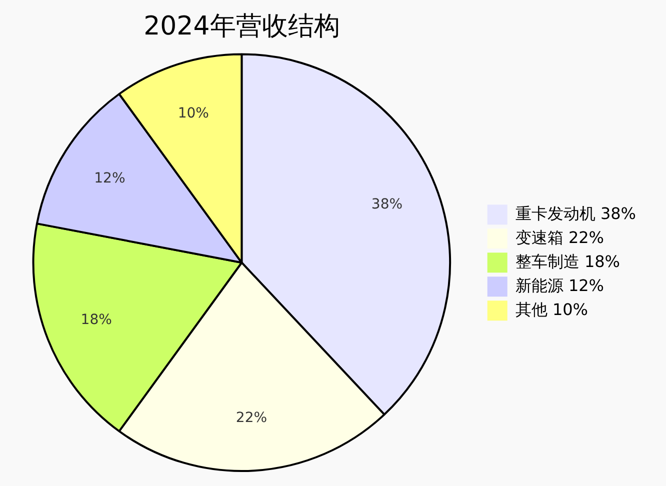 This screenshot has width=666, height=486. Describe the element at coordinates (551, 309) in the screenshot. I see `legend-label: 其他 10%` at that location.